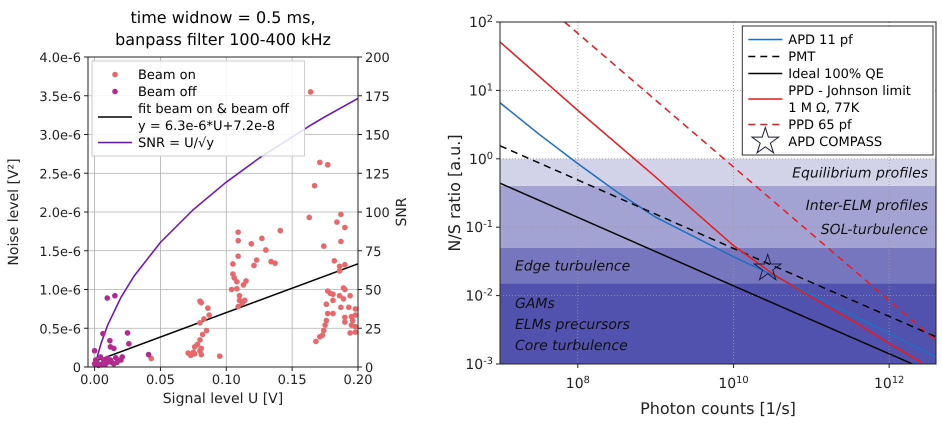 The width and height of the screenshot is (942, 423). What do you see at coordinates (377, 97) in the screenshot?
I see `y2-tick-label: 175` at bounding box center [377, 97].